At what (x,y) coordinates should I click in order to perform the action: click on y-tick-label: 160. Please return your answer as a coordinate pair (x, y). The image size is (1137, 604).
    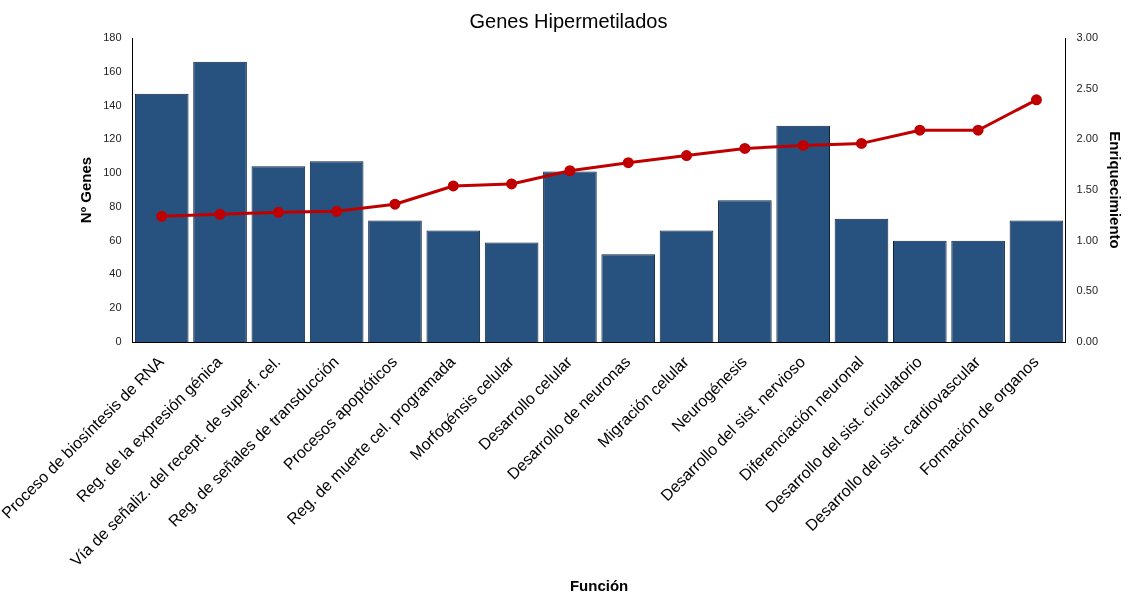
    Looking at the image, I should click on (112, 70).